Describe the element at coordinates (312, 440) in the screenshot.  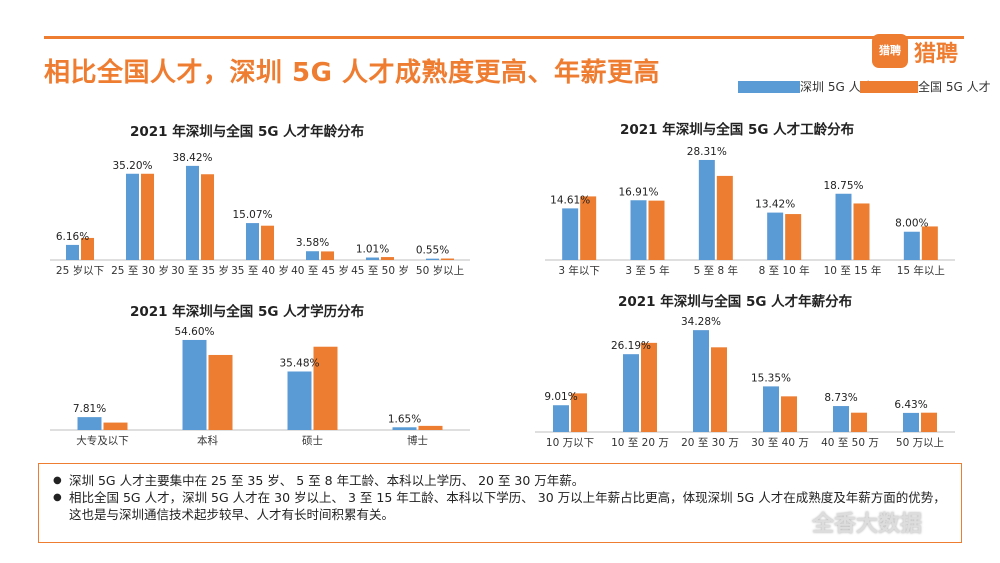
I see `category-label: 硕士` at that location.